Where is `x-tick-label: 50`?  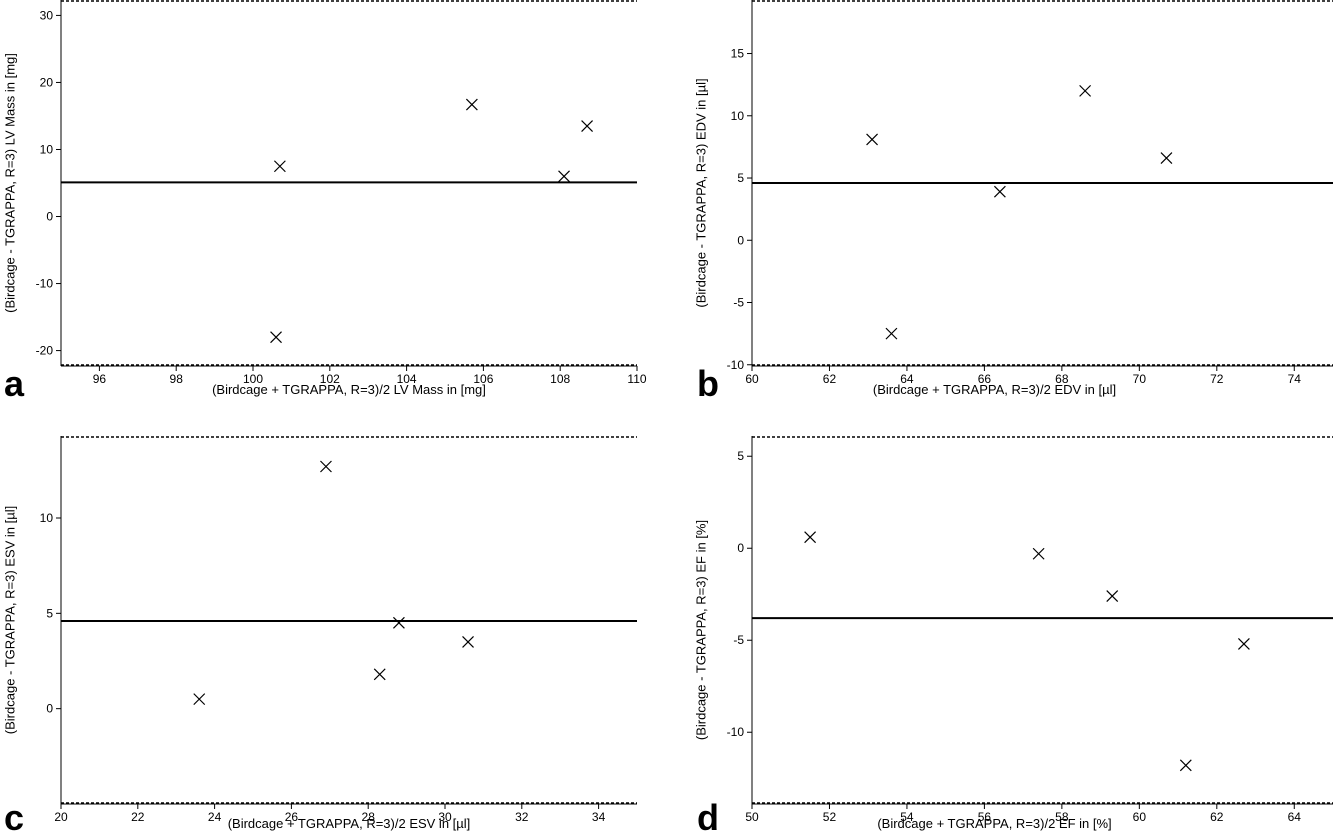
x-tick-label: 50 is located at coordinates (752, 817).